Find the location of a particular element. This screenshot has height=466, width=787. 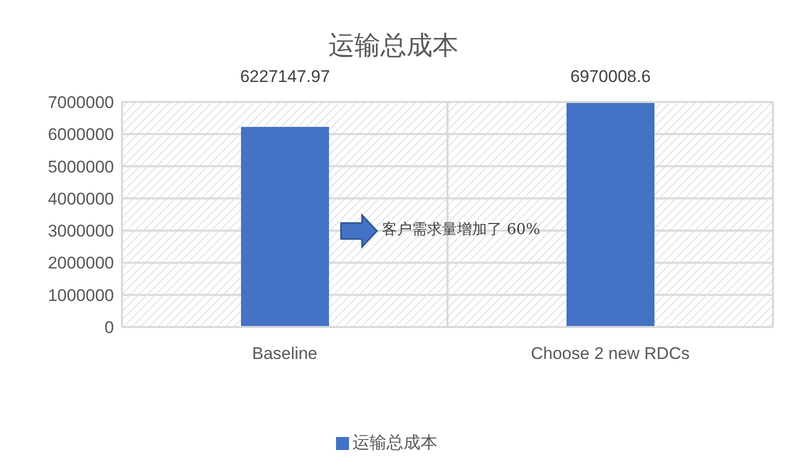

y-tick-label: 5000000 is located at coordinates (81, 166).